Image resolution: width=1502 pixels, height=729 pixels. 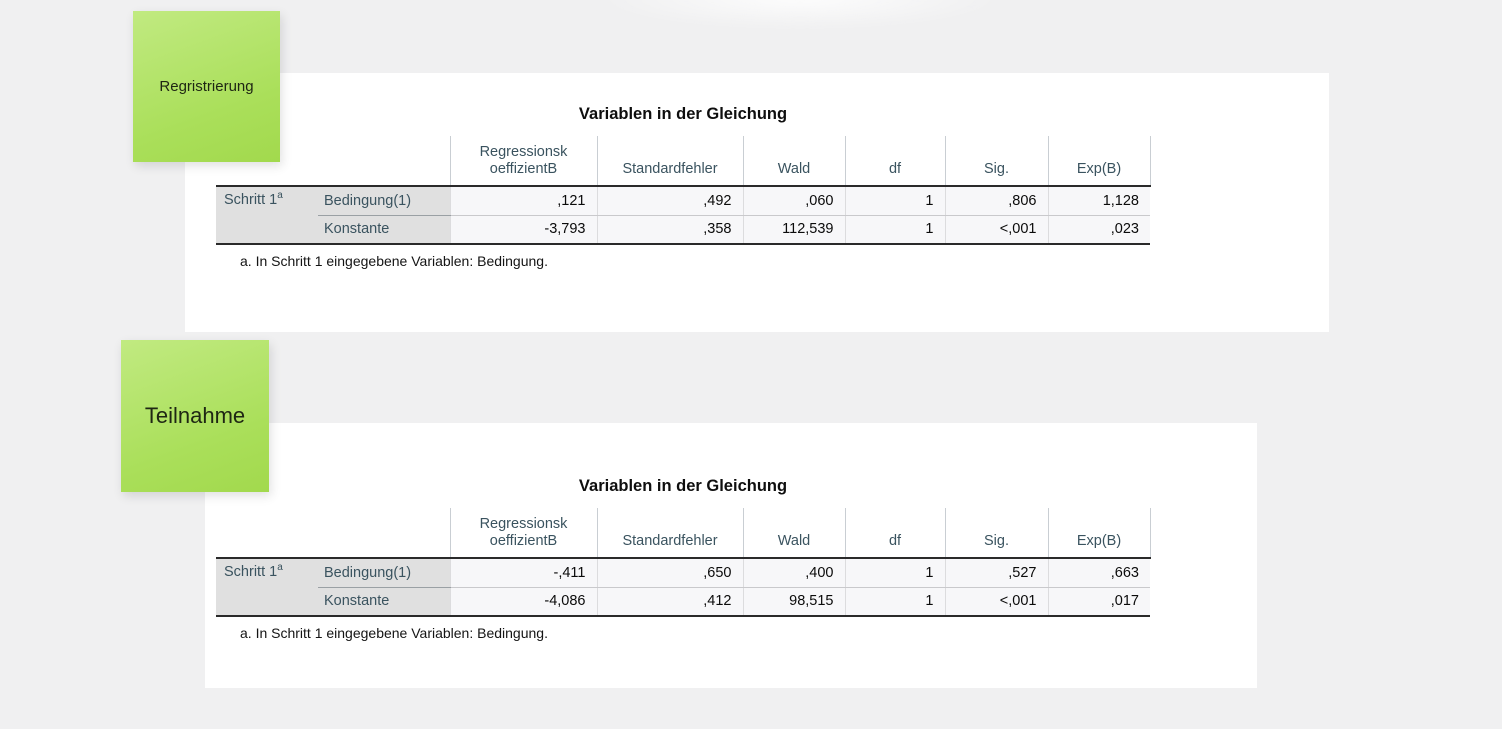 I want to click on value-cell-se: ,492, so click(x=669, y=200).